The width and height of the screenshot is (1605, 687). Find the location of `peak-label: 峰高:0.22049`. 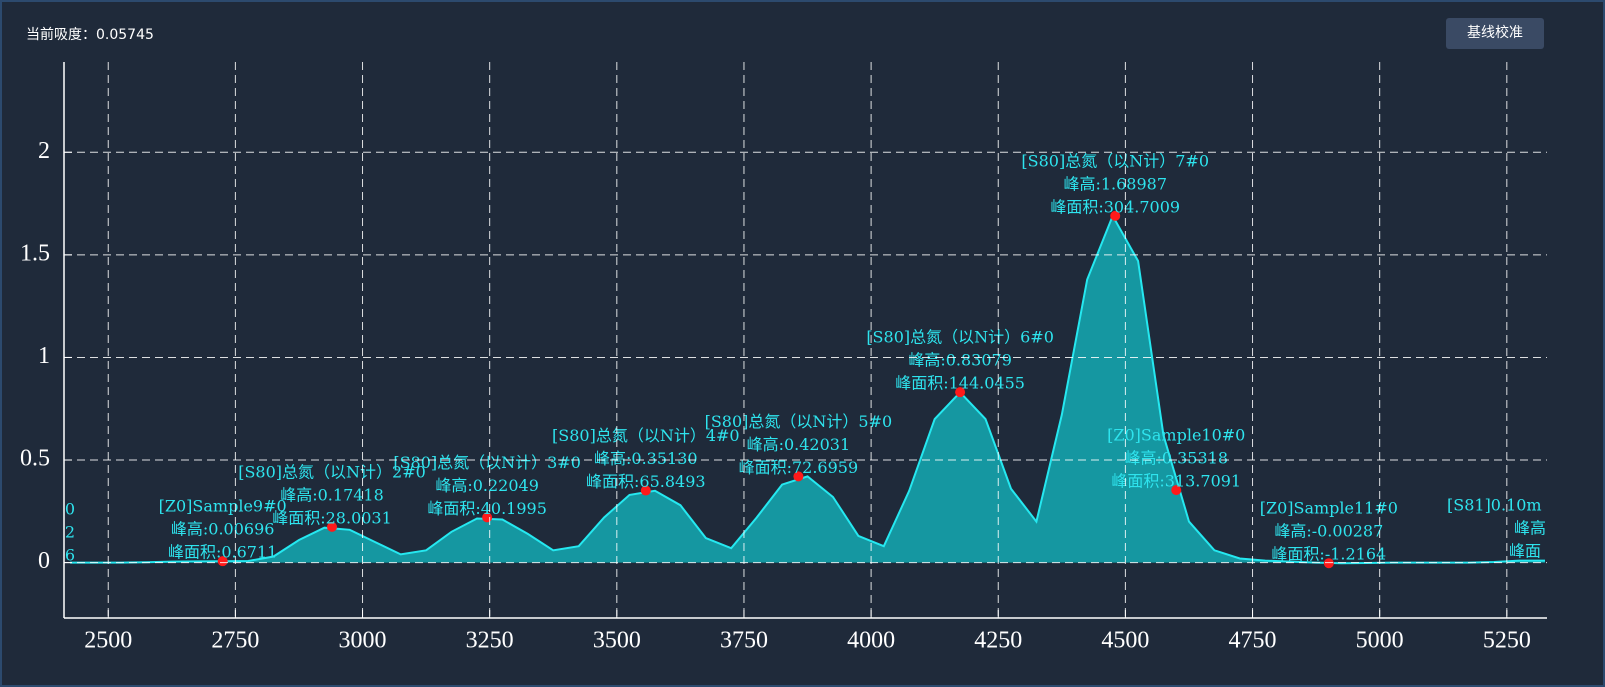

peak-label: 峰高:0.22049 is located at coordinates (487, 485).